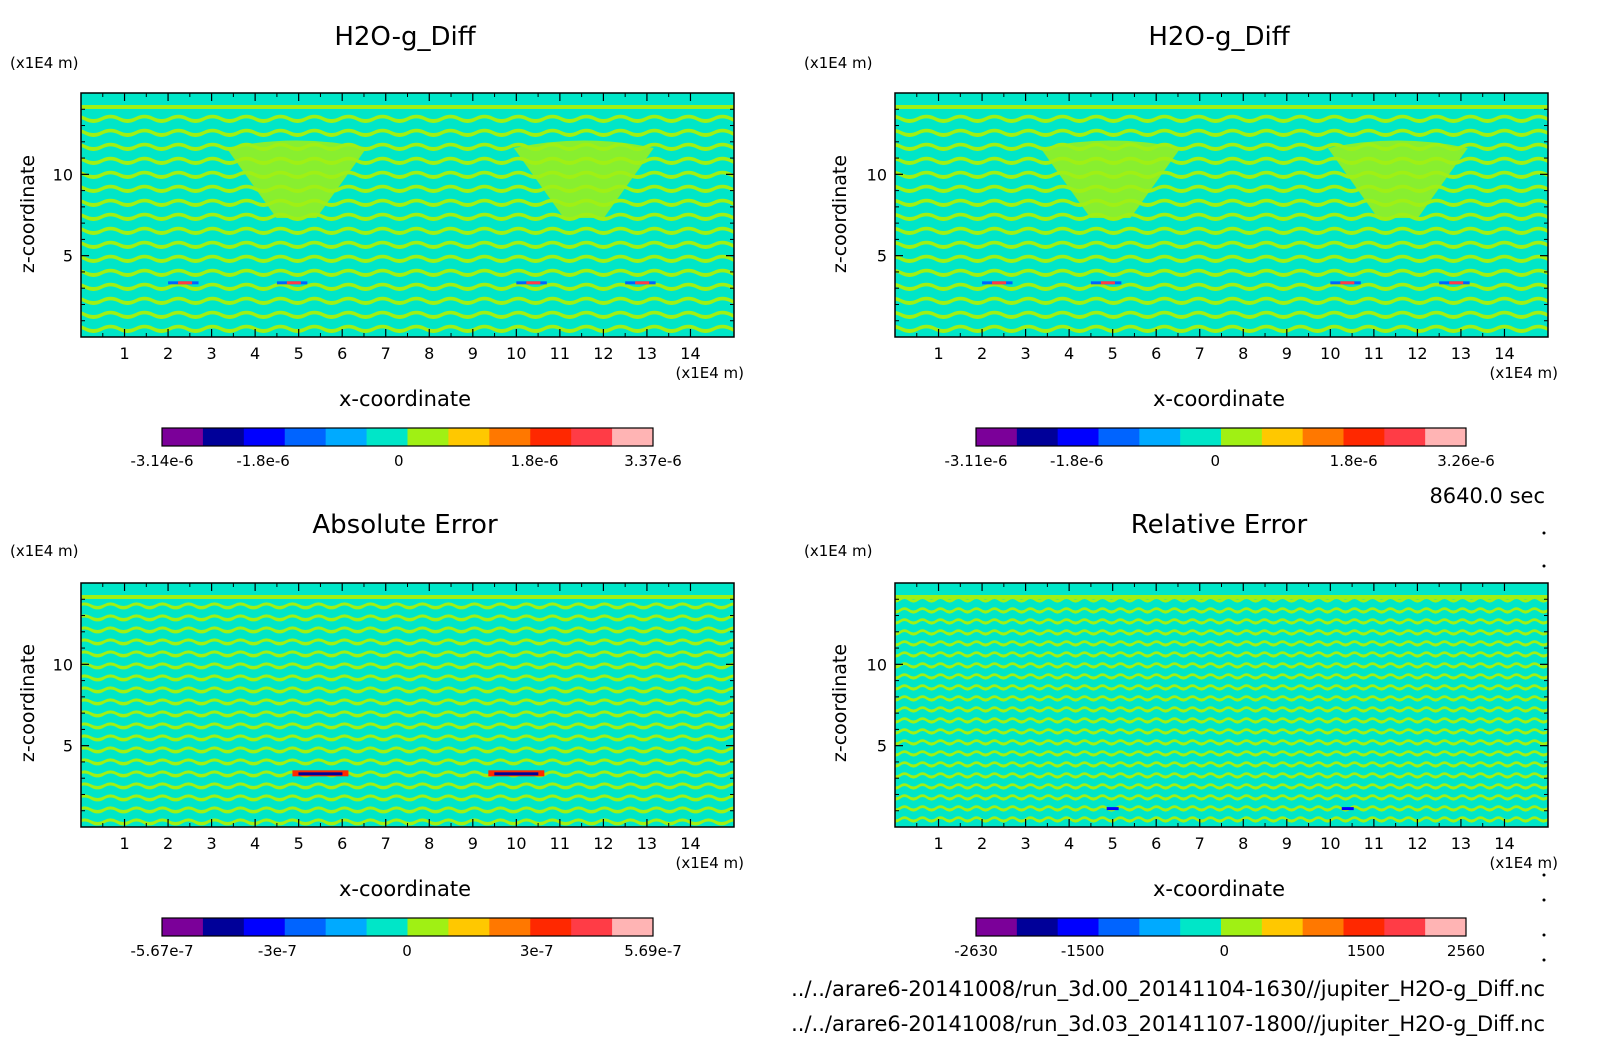  What do you see at coordinates (277, 951) in the screenshot?
I see `colorbar-tick-label: -3e-7` at bounding box center [277, 951].